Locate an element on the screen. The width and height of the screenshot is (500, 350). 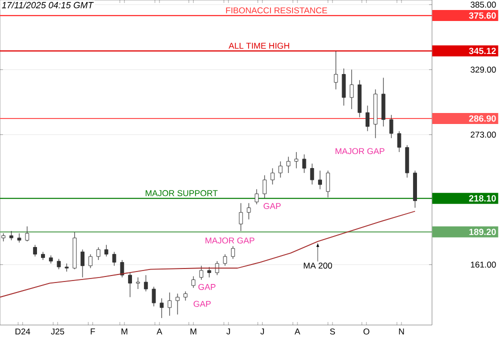
y-tick-label: 345.12 is located at coordinates (482, 51).